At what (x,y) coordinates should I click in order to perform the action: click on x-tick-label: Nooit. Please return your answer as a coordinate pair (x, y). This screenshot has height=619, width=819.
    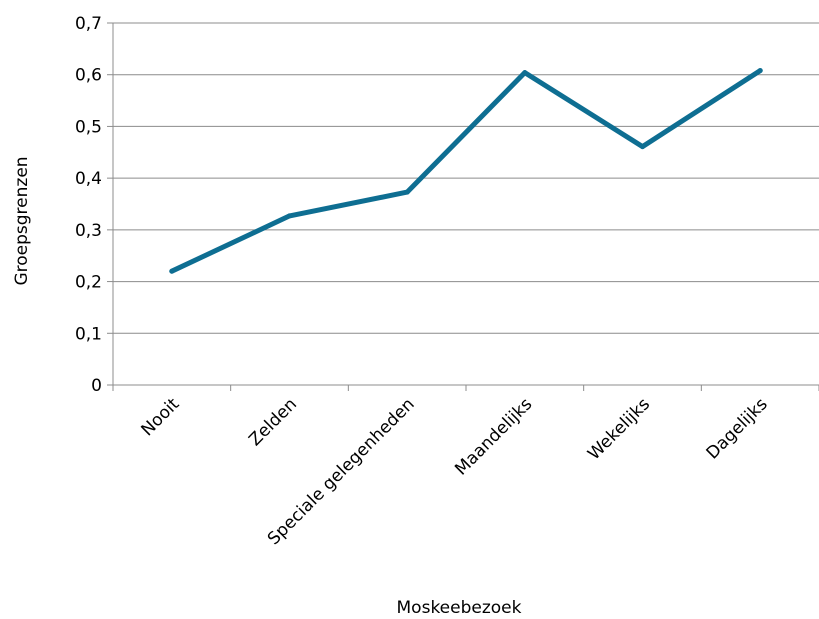
    Looking at the image, I should click on (160, 417).